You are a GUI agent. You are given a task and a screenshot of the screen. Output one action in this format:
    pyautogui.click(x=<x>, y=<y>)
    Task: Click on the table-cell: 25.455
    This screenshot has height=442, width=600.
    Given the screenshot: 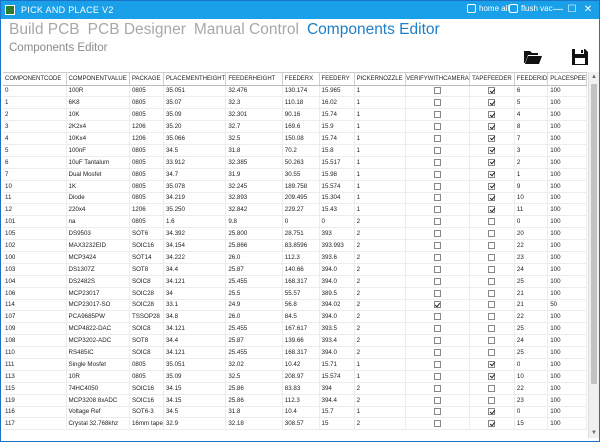 What is the action you would take?
    pyautogui.click(x=254, y=329)
    